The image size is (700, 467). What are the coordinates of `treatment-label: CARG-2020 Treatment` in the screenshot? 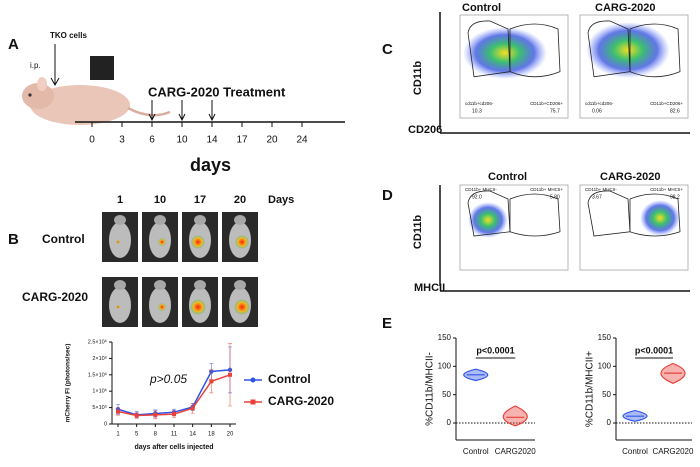 It's located at (217, 91).